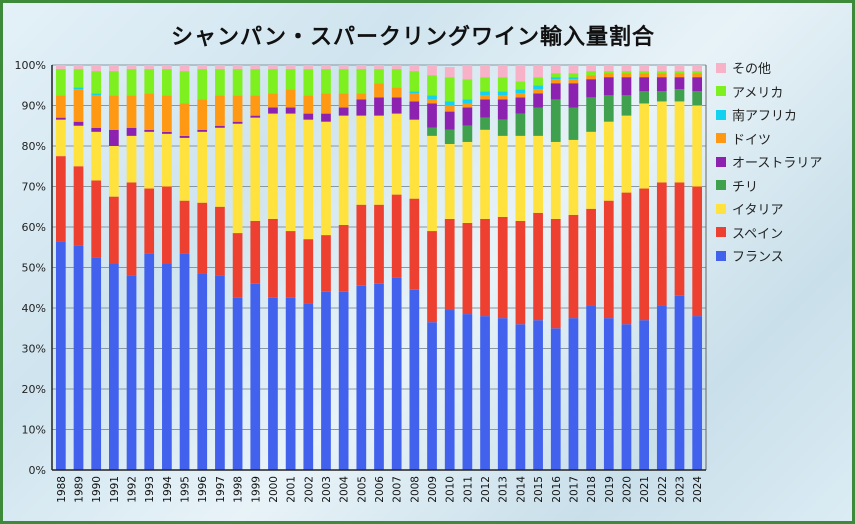  What do you see at coordinates (758, 258) in the screenshot?
I see `legend-label: フランス` at bounding box center [758, 258].